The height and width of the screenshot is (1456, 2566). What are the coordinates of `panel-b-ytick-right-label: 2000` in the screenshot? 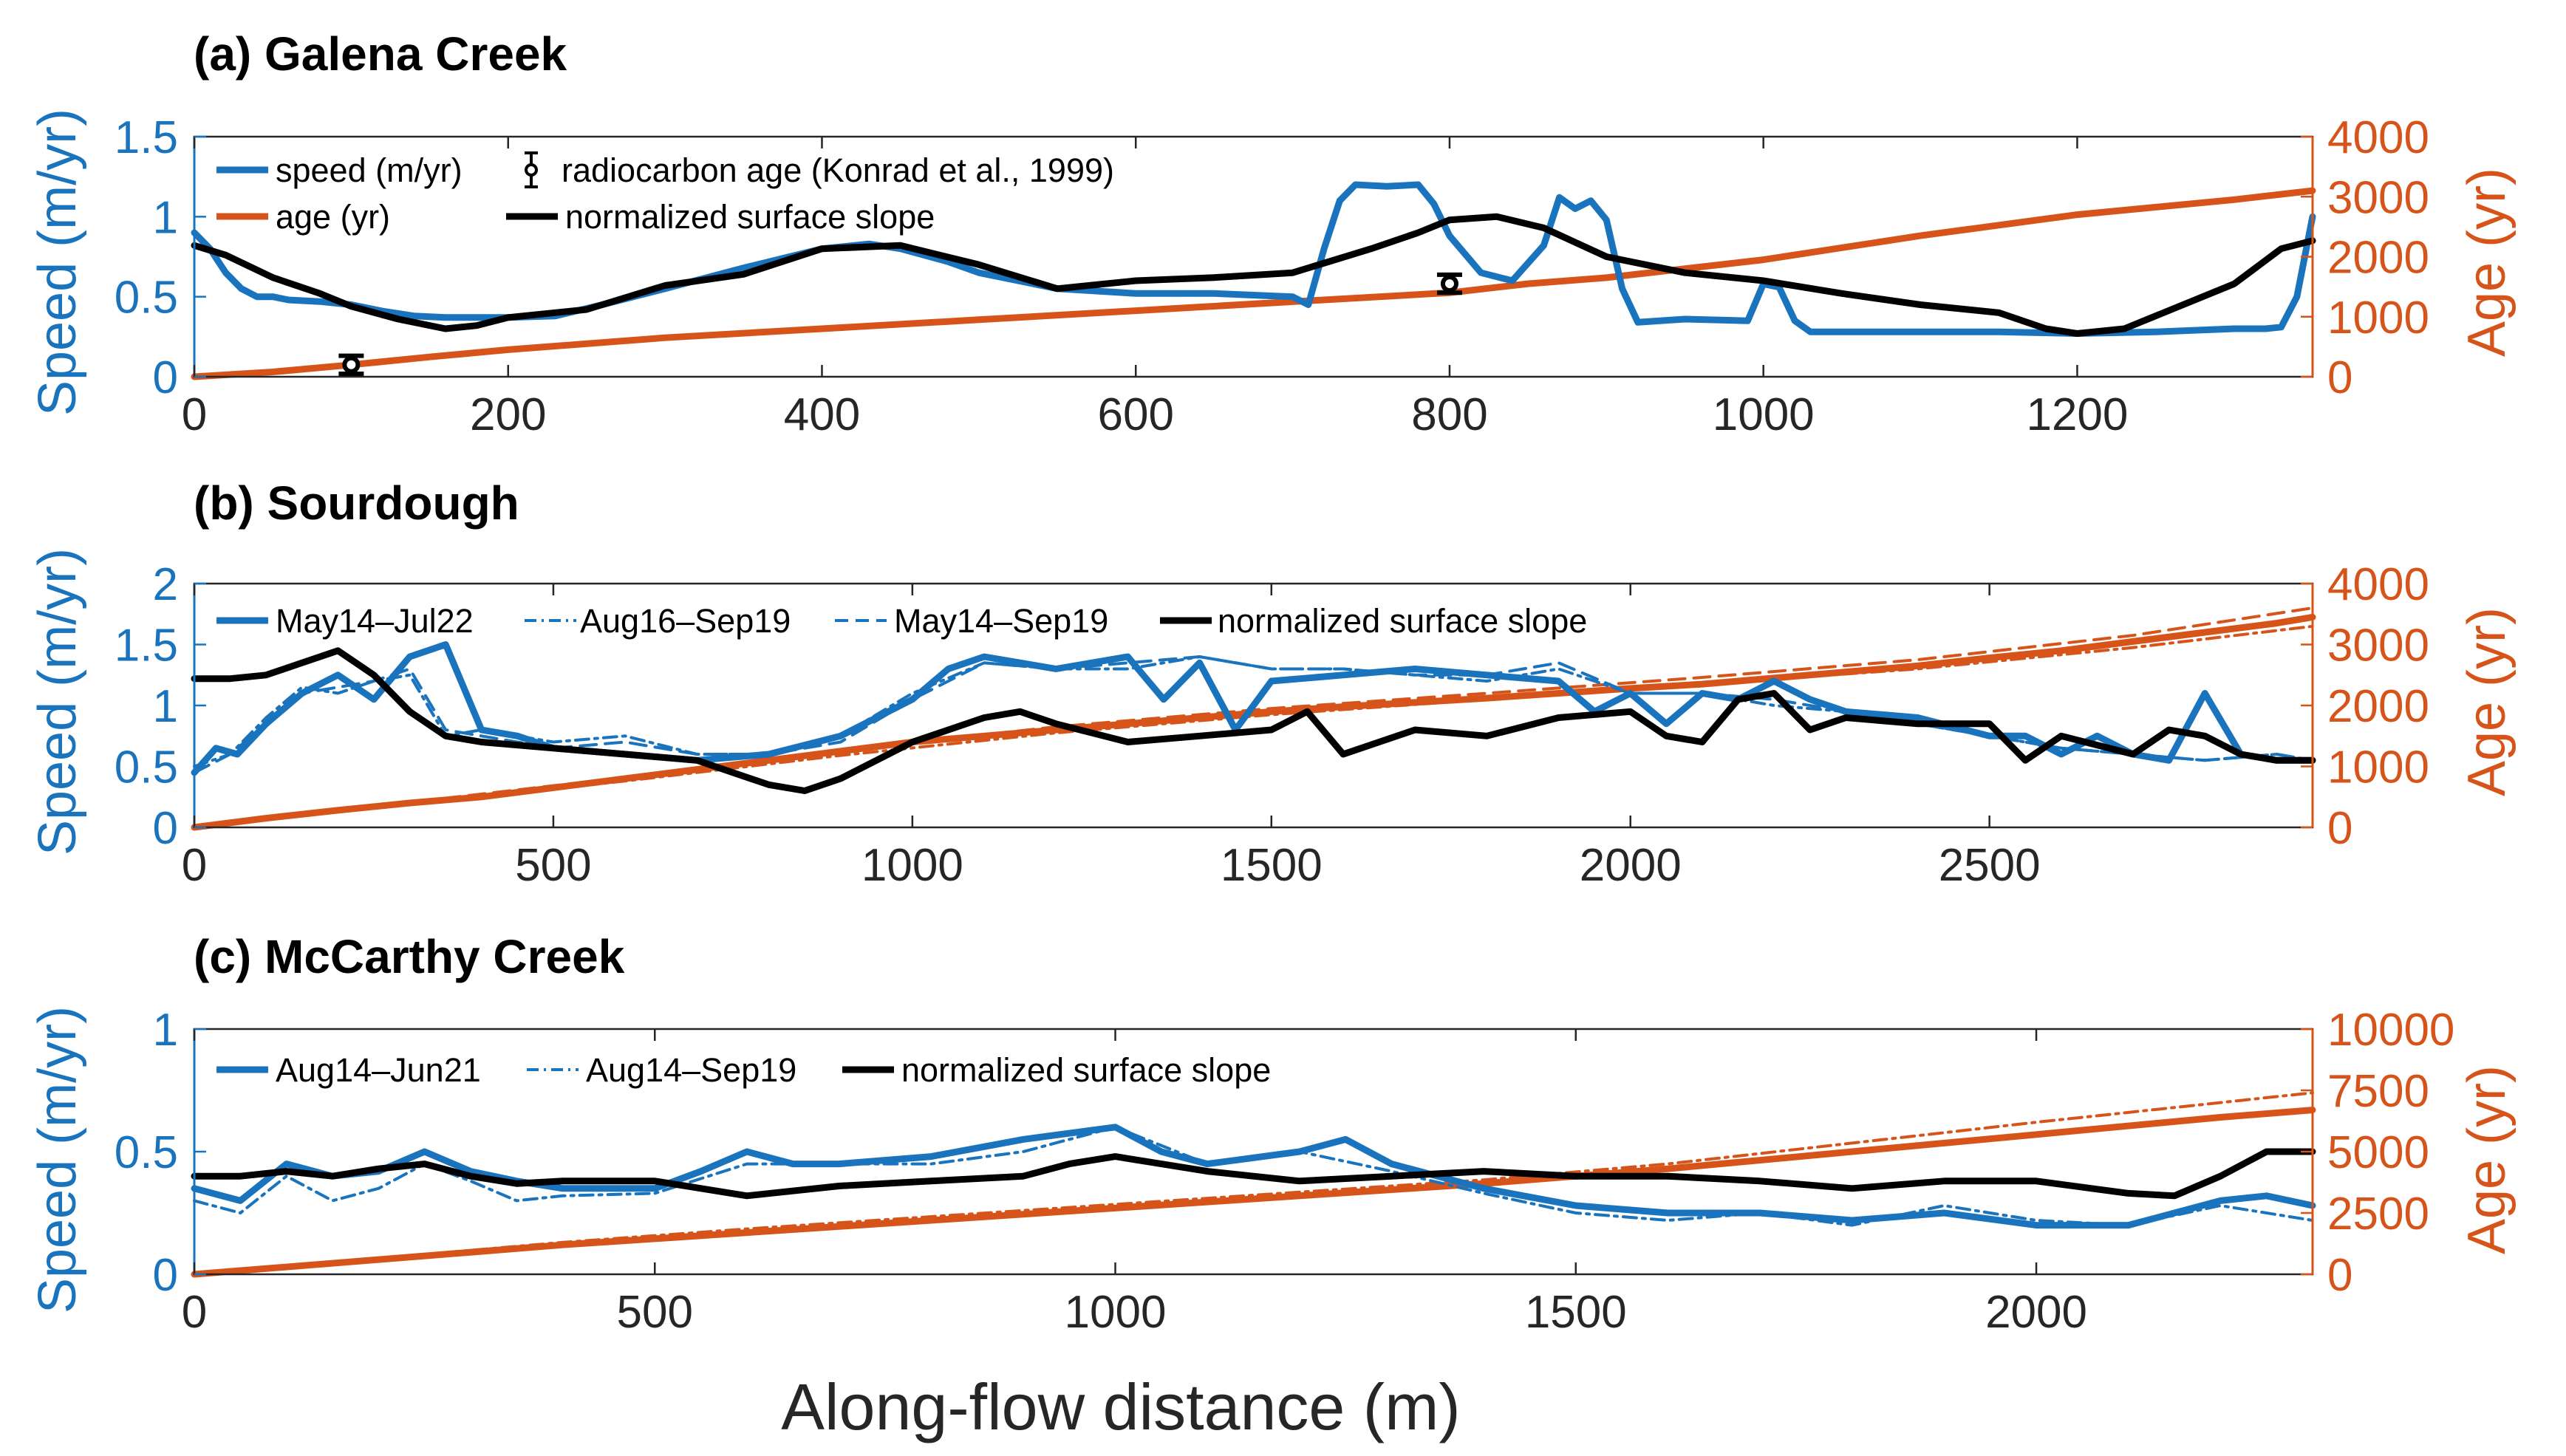 It's located at (2378, 706).